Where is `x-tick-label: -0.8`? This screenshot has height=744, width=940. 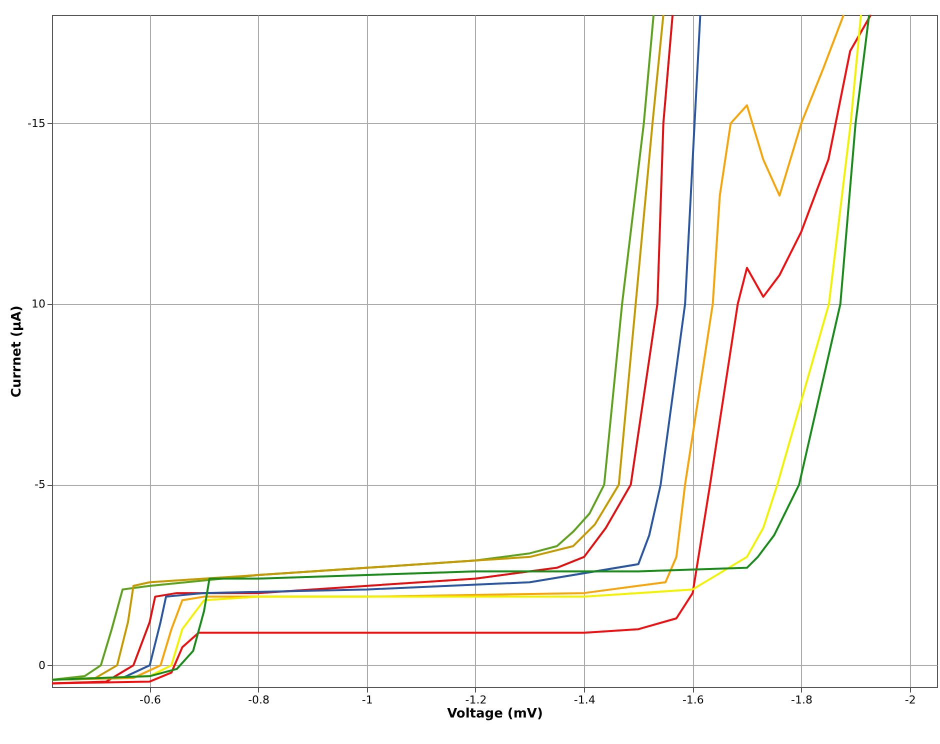
x-tick-label: -0.8 is located at coordinates (259, 700).